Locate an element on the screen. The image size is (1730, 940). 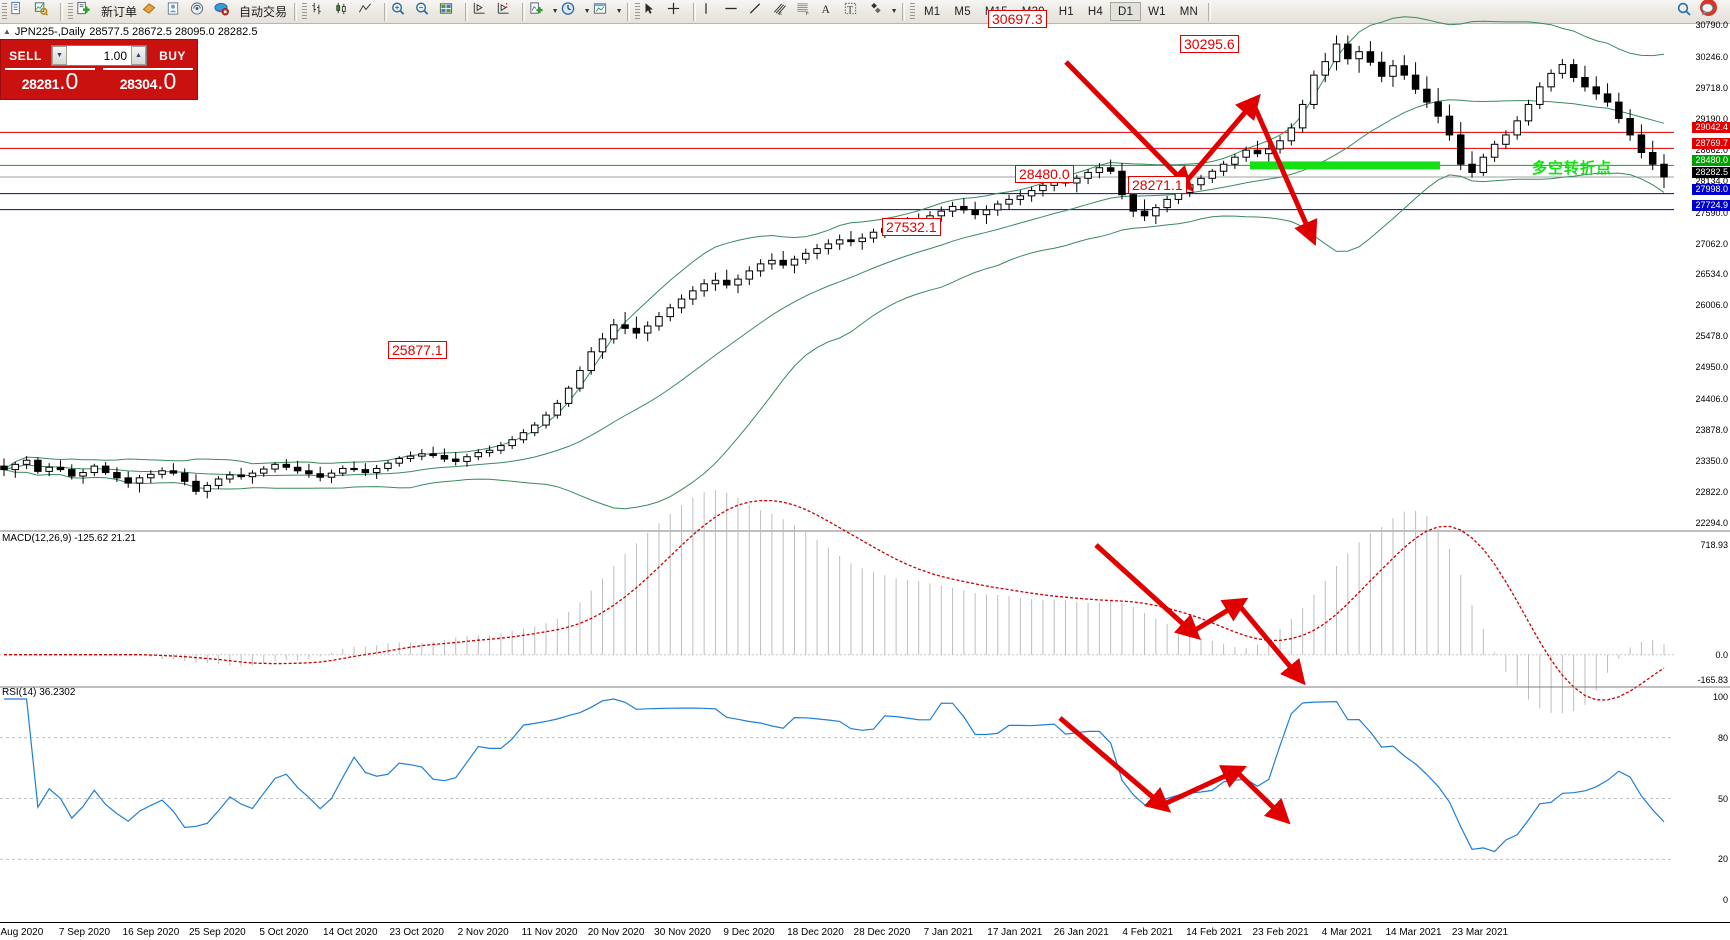
timeframe-h1: H1 is located at coordinates (1066, 11).